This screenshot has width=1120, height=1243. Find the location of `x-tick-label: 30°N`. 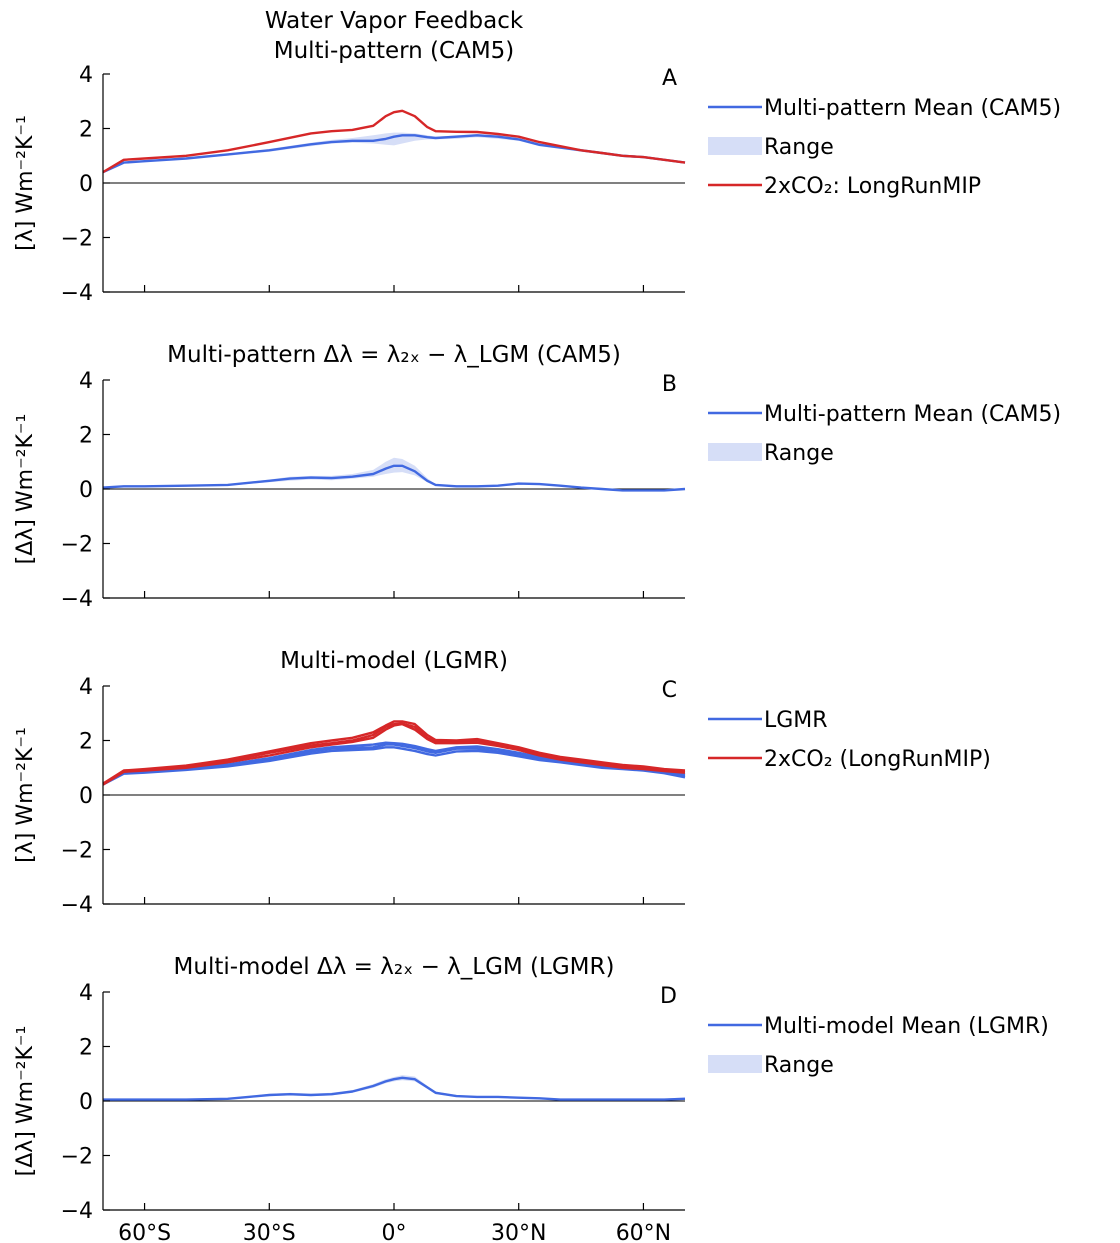

x-tick-label: 30°N is located at coordinates (518, 1232).